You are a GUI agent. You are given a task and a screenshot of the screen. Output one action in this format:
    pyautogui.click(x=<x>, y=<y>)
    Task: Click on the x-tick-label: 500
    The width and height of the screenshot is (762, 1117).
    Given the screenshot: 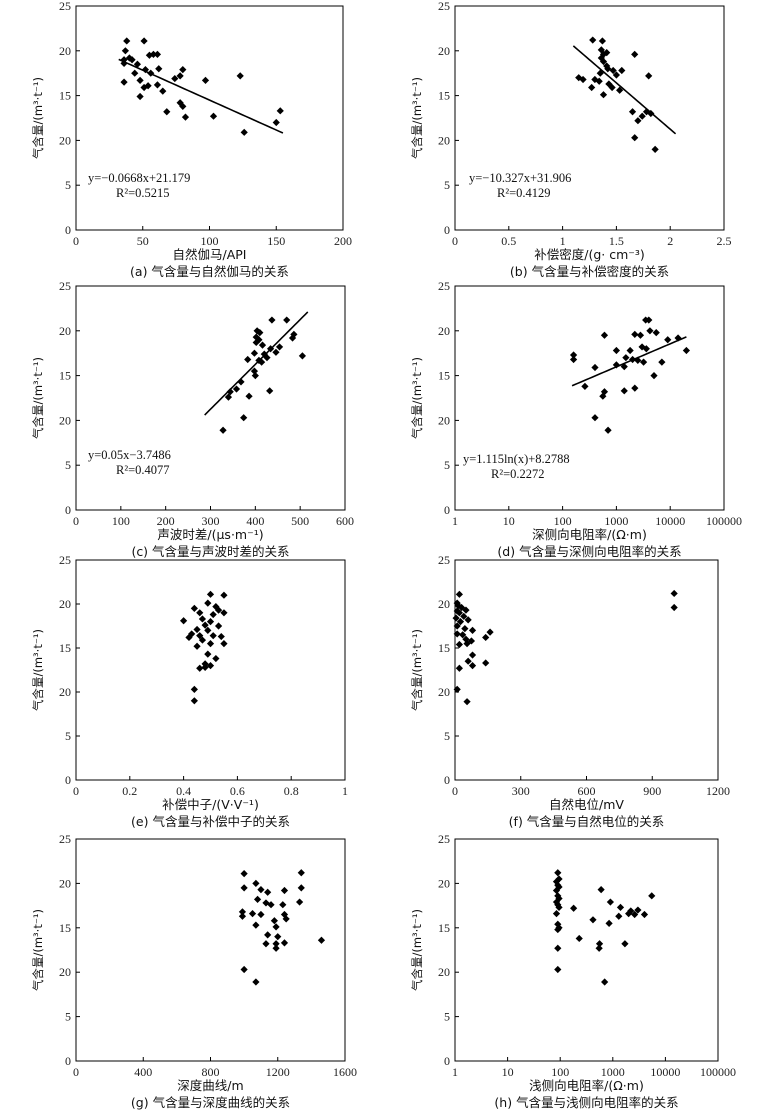 What is the action you would take?
    pyautogui.click(x=300, y=521)
    